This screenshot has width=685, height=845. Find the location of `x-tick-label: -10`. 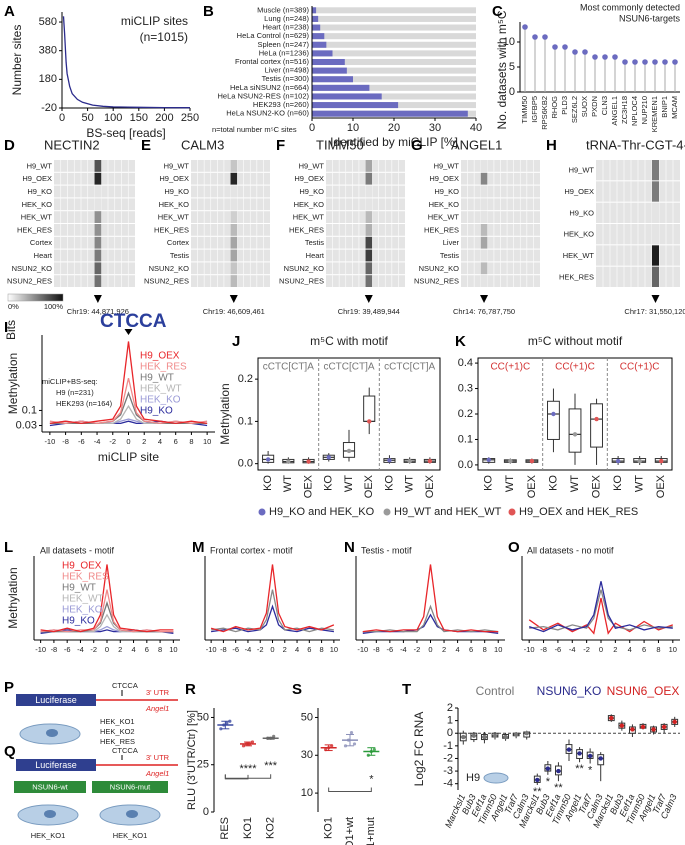

x-tick-label: -10 is located at coordinates (211, 649).